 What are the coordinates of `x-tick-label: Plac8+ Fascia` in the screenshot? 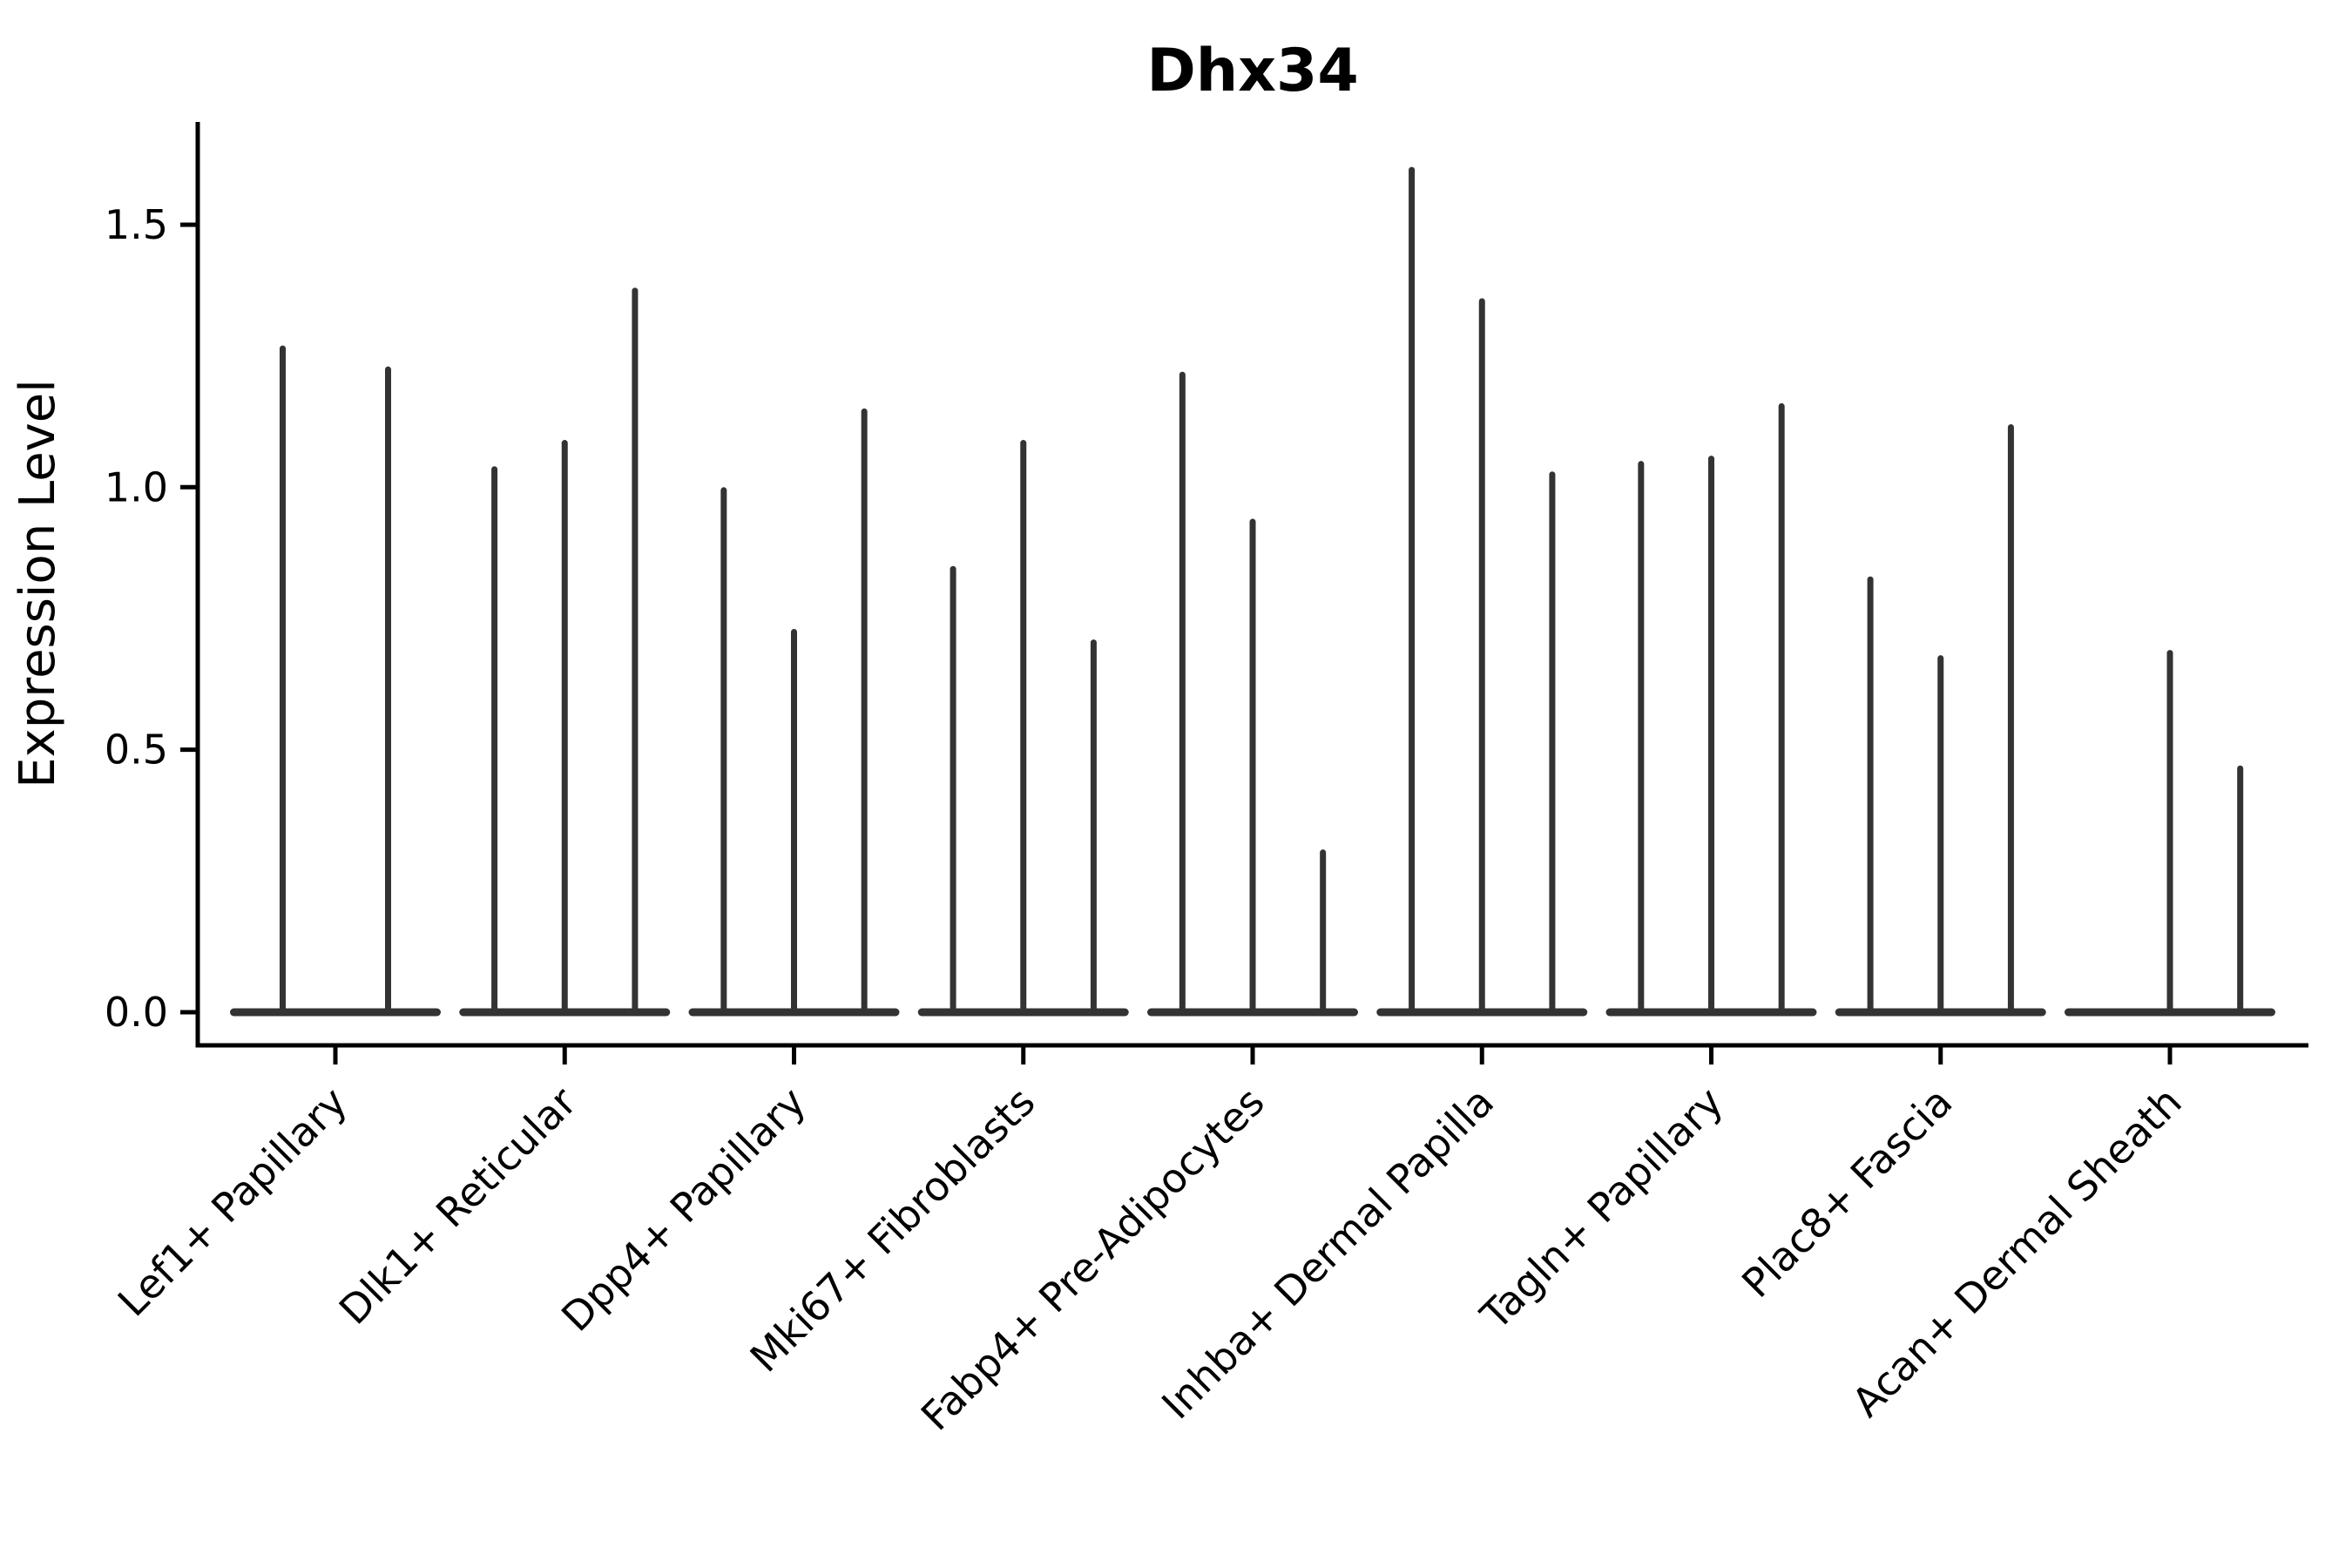 It's located at (1847, 1192).